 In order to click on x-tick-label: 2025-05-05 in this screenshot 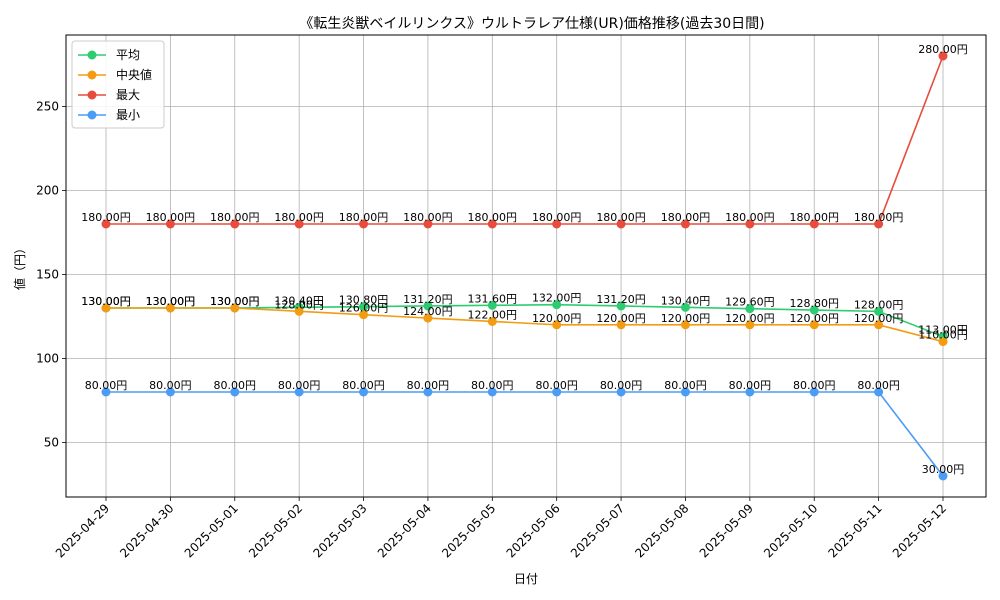, I will do `click(468, 530)`.